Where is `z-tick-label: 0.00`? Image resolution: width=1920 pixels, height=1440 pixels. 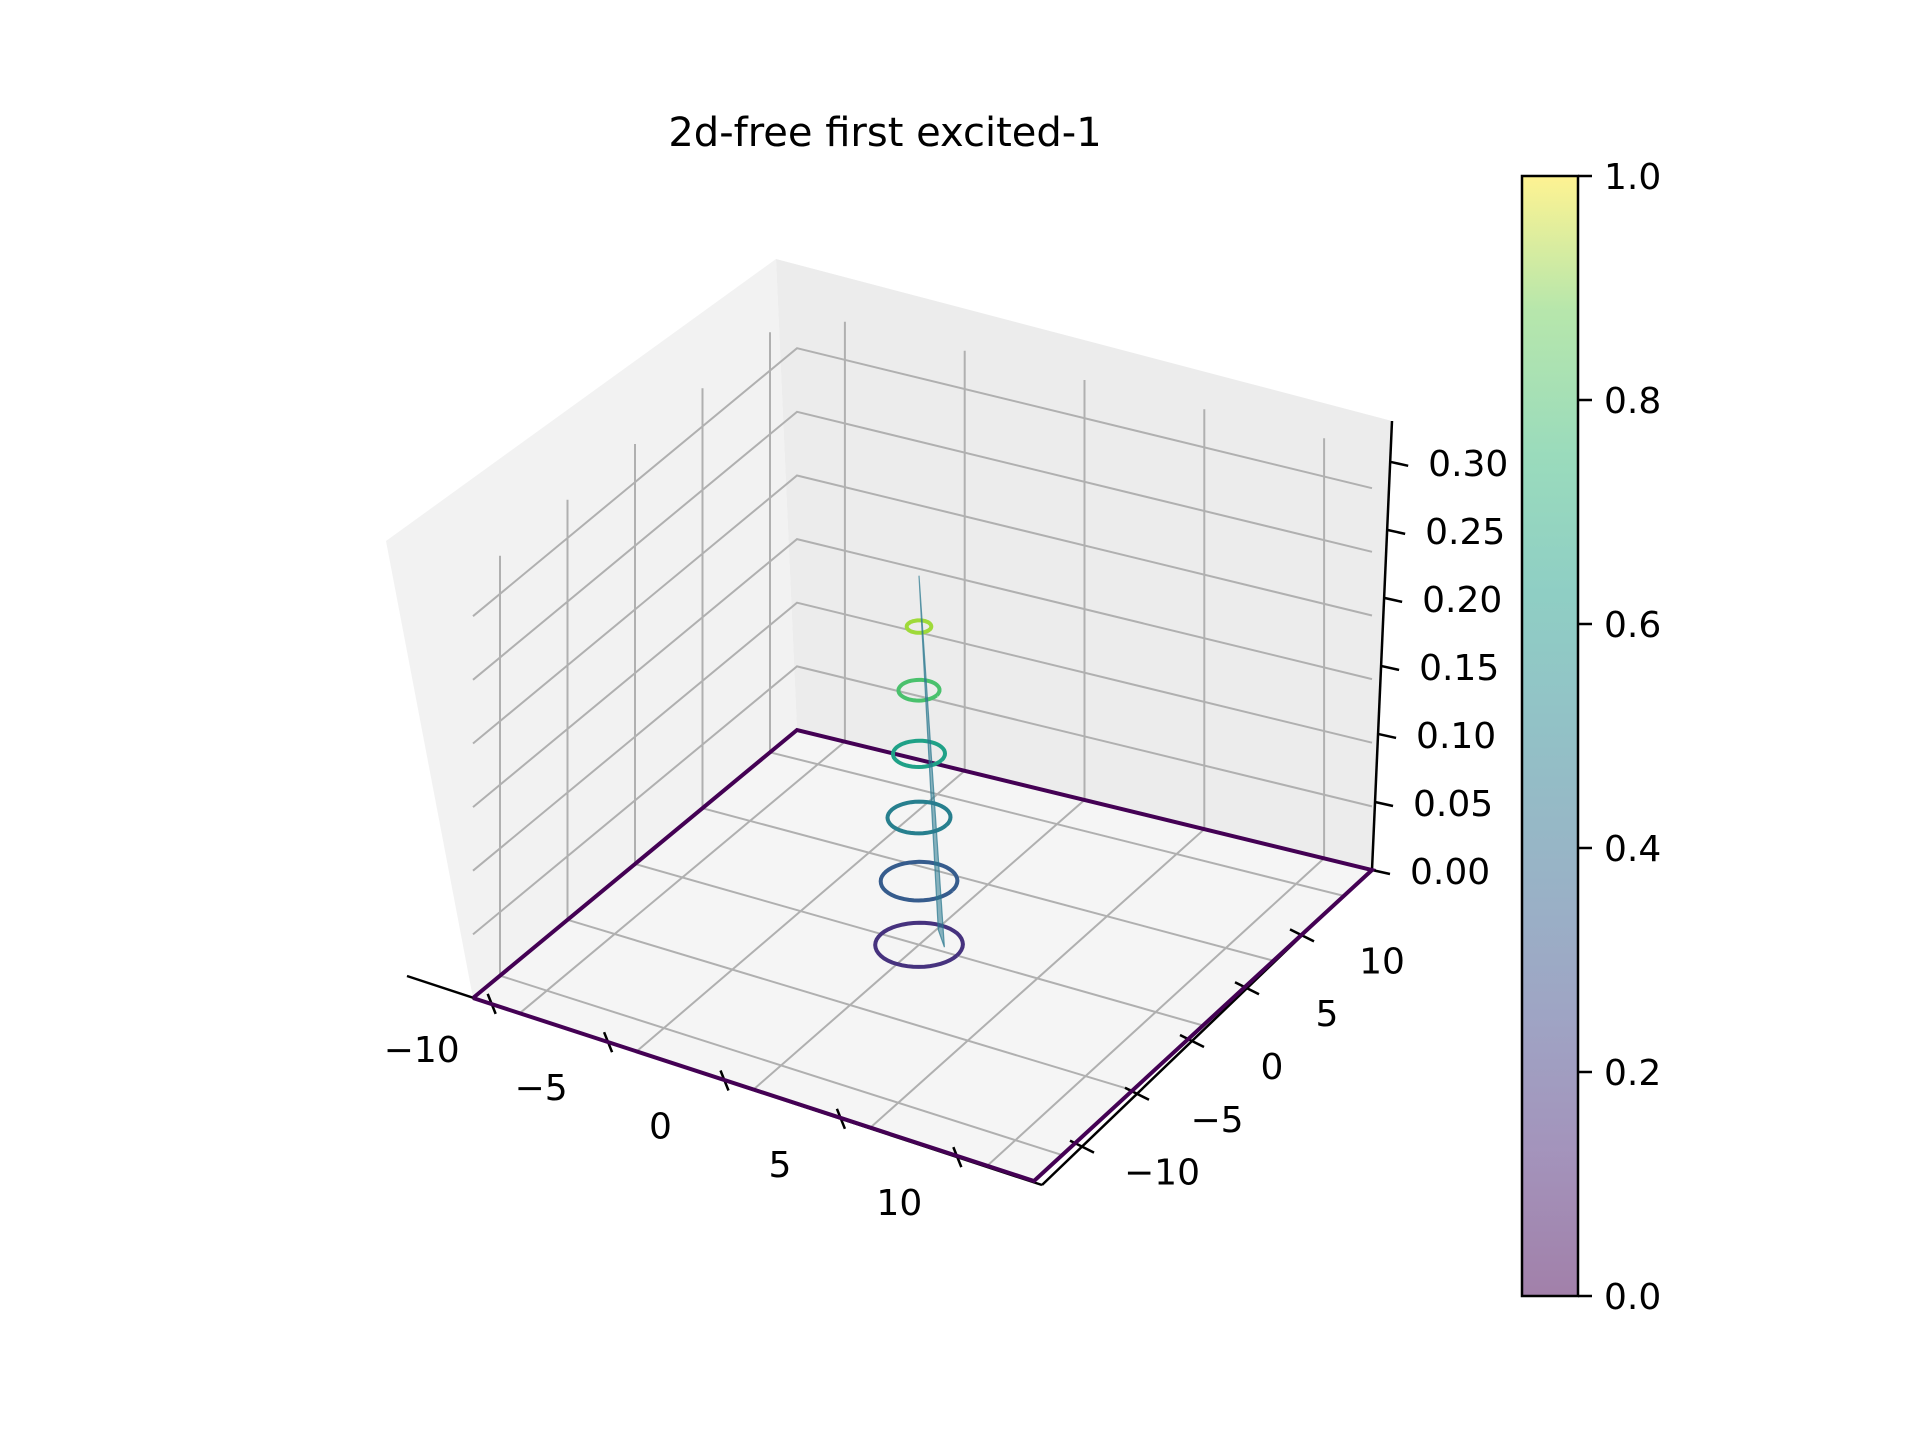 z-tick-label: 0.00 is located at coordinates (1450, 872).